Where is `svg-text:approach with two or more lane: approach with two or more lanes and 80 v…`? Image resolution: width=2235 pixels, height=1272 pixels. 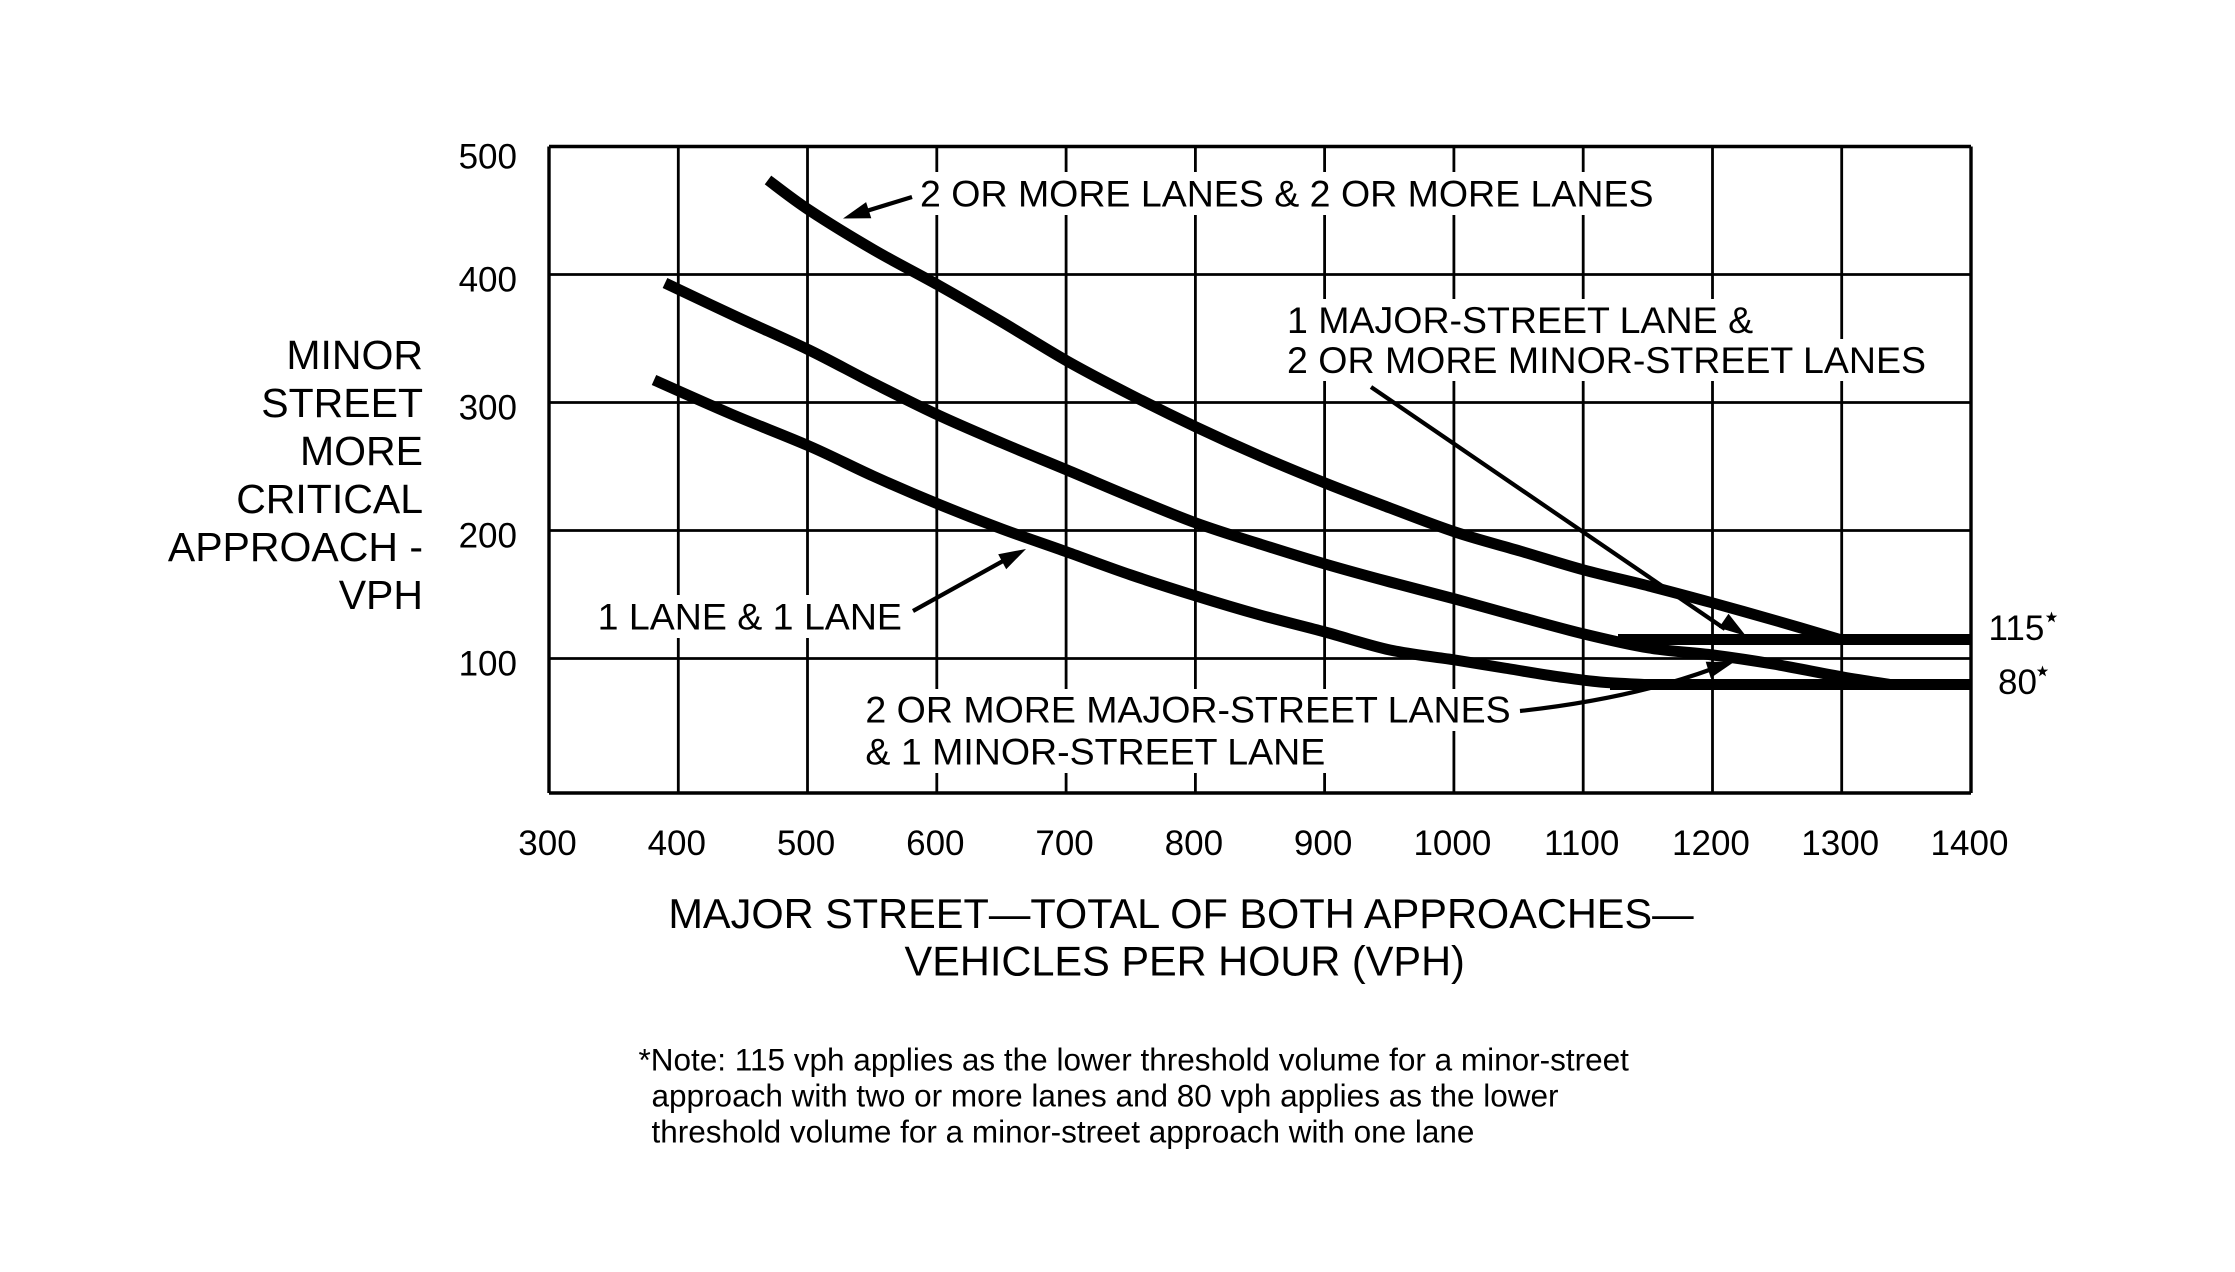
svg-text:approach with two or more lane: approach with two or more lanes and 80 v… is located at coordinates (1105, 1095).